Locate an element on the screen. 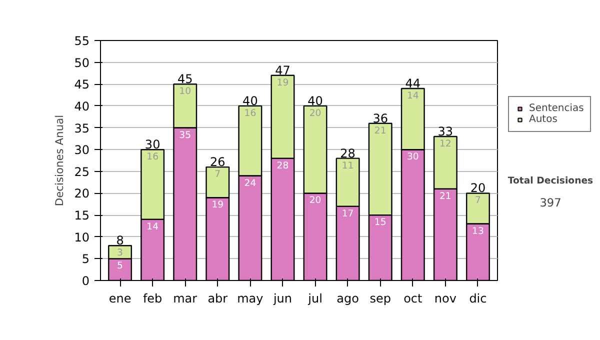  total-label: 45 is located at coordinates (185, 79).